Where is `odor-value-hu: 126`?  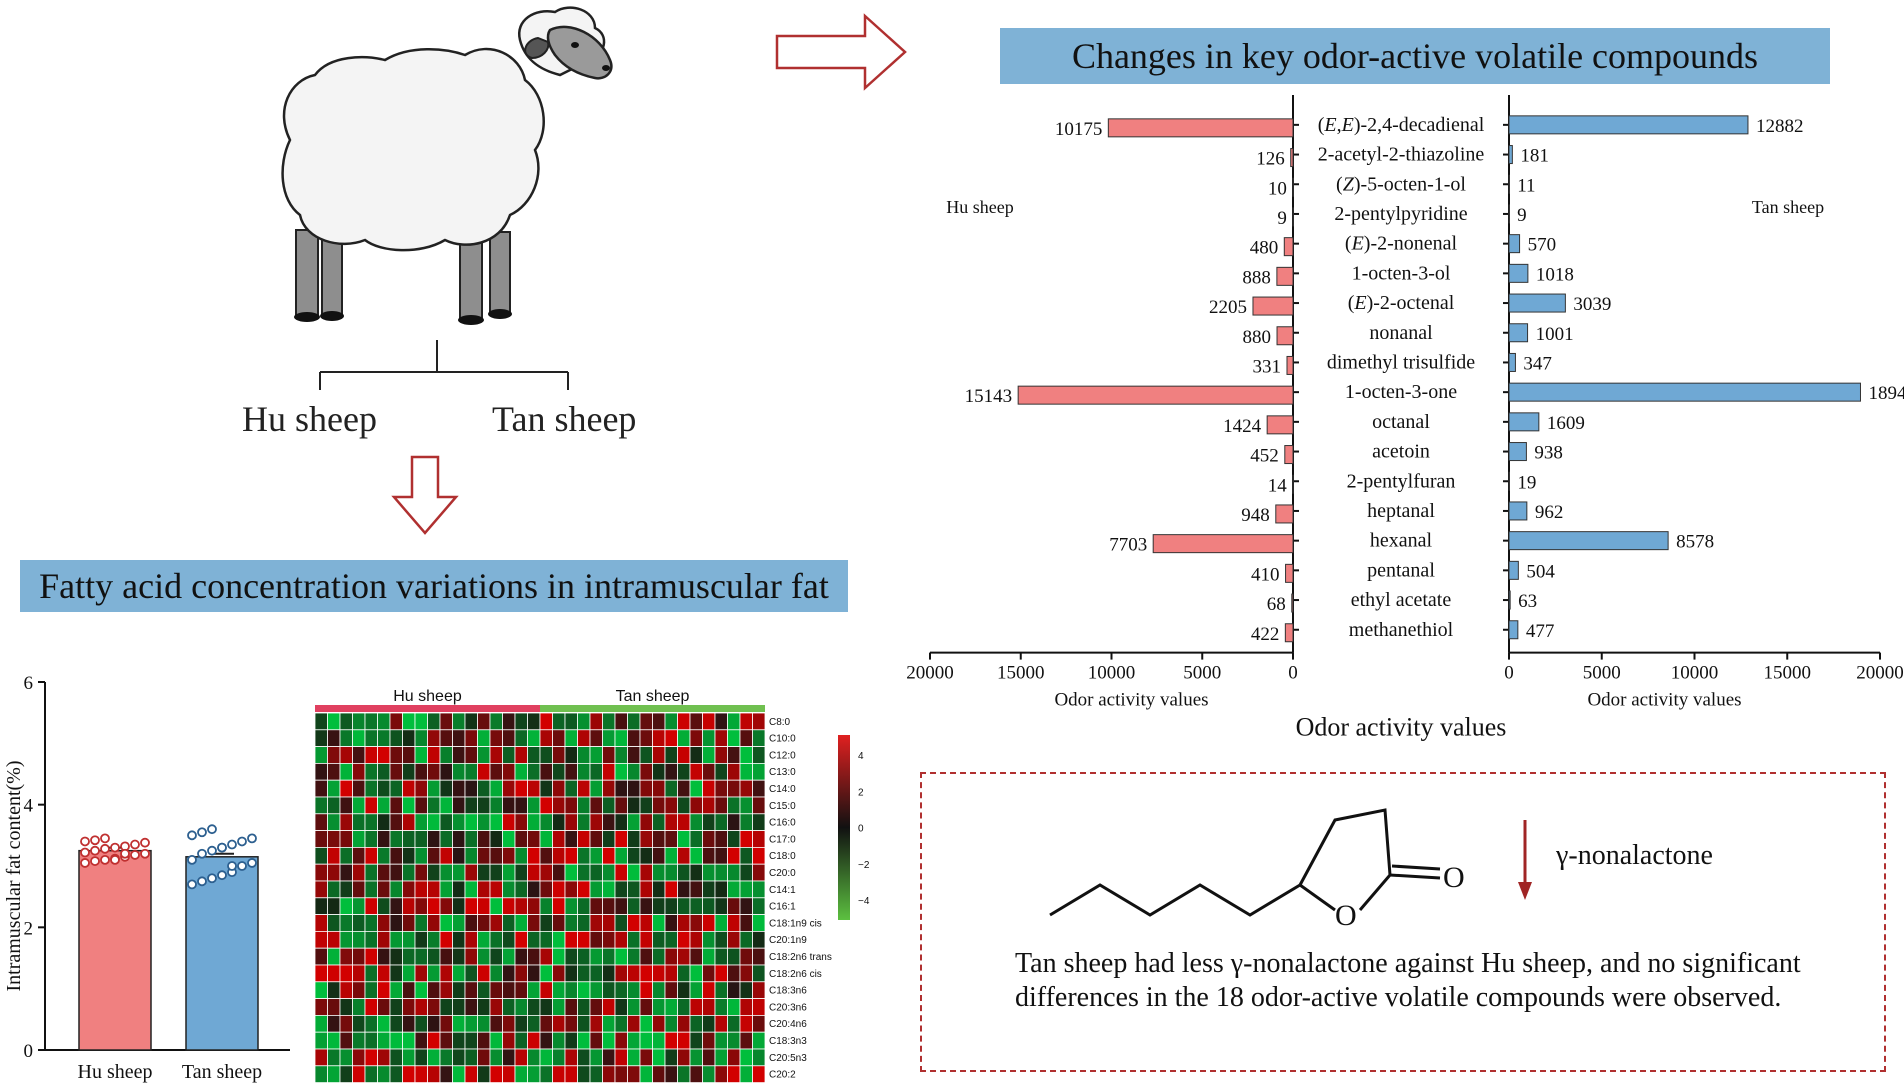
odor-value-hu: 126 is located at coordinates (1270, 159).